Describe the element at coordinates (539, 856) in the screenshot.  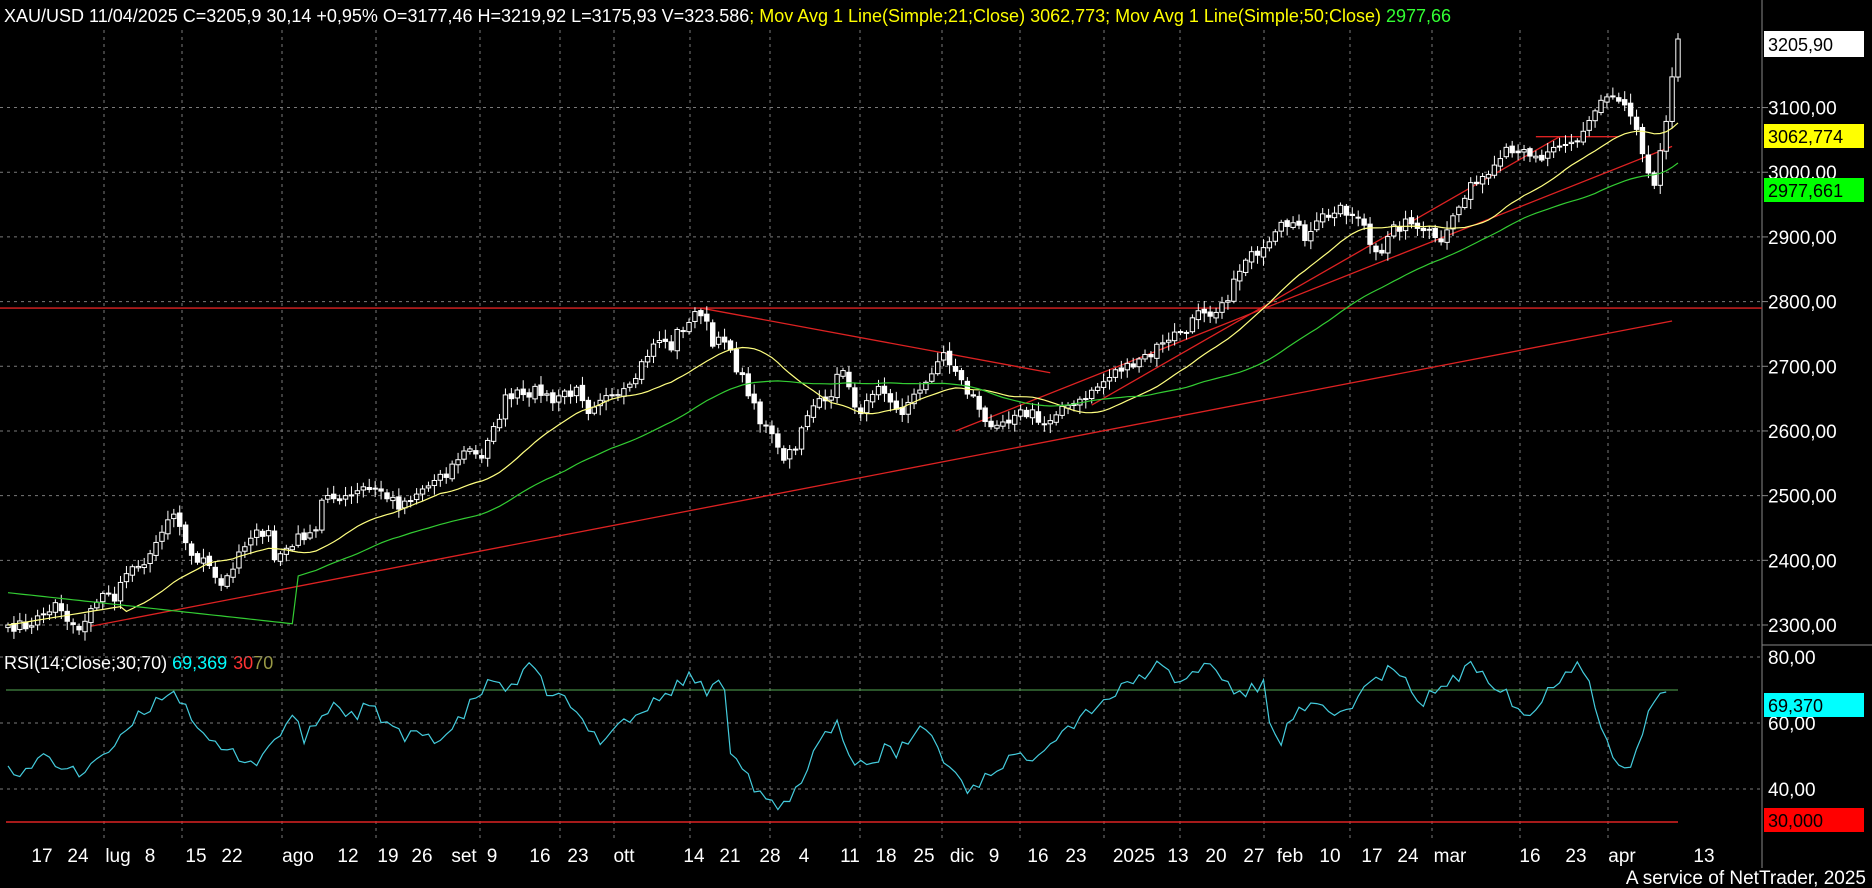
I see `x-tick-label: 16` at that location.